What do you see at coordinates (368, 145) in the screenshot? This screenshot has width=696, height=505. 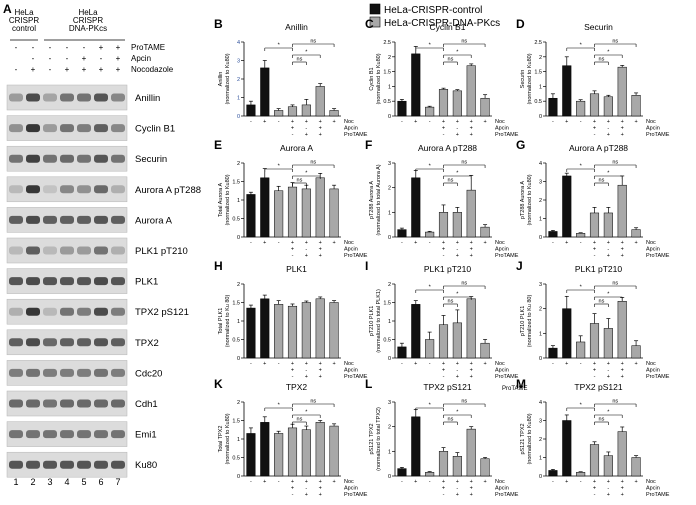 I see `panel-letter: F` at bounding box center [368, 145].